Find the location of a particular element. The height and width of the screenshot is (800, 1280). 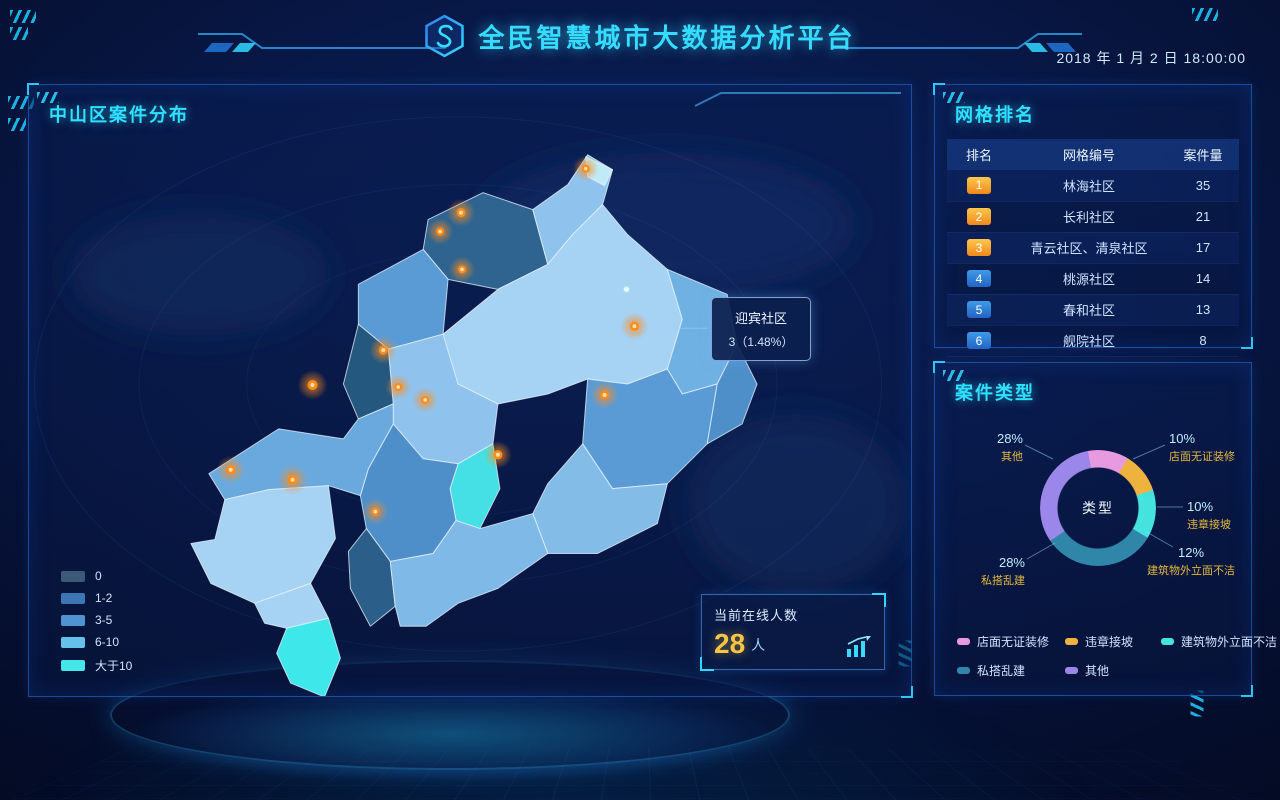

table-header-row: 排名 网格编号 案件量 is located at coordinates (1093, 154).